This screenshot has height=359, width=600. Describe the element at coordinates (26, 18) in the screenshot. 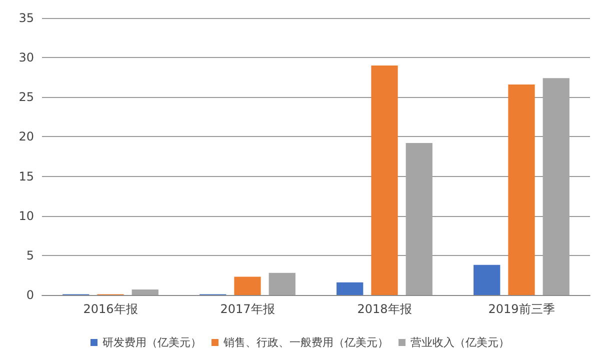

I see `y-tick-label: 35` at that location.